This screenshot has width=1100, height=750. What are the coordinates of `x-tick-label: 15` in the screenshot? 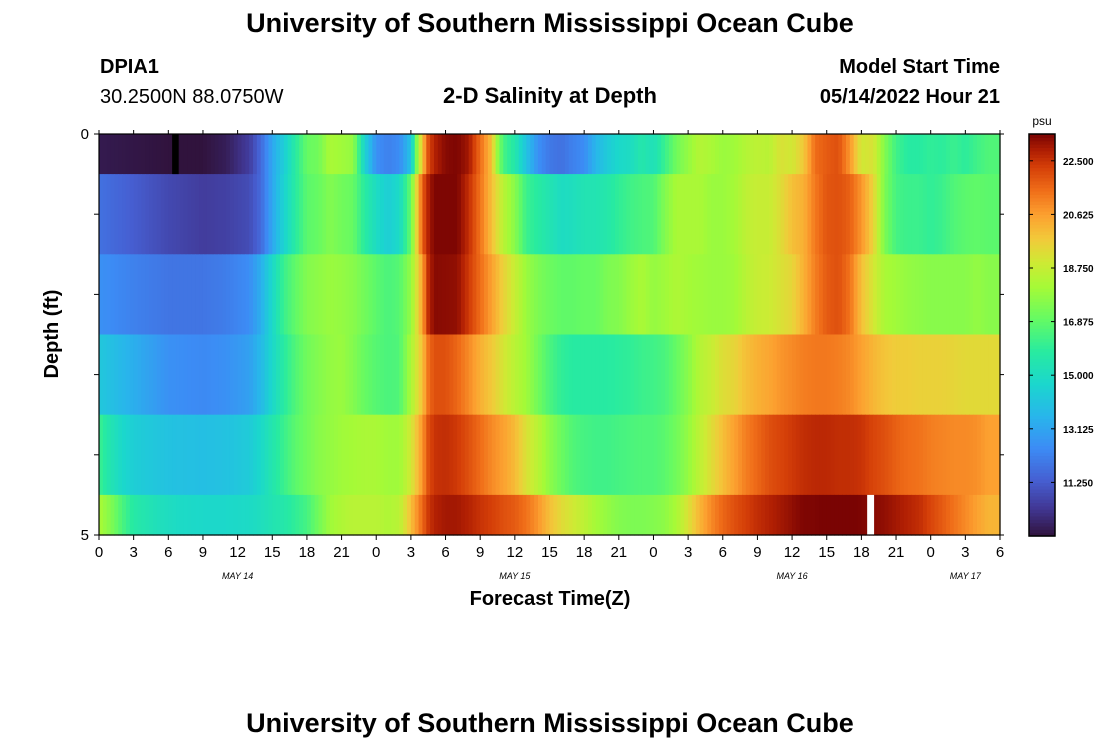 It's located at (826, 552).